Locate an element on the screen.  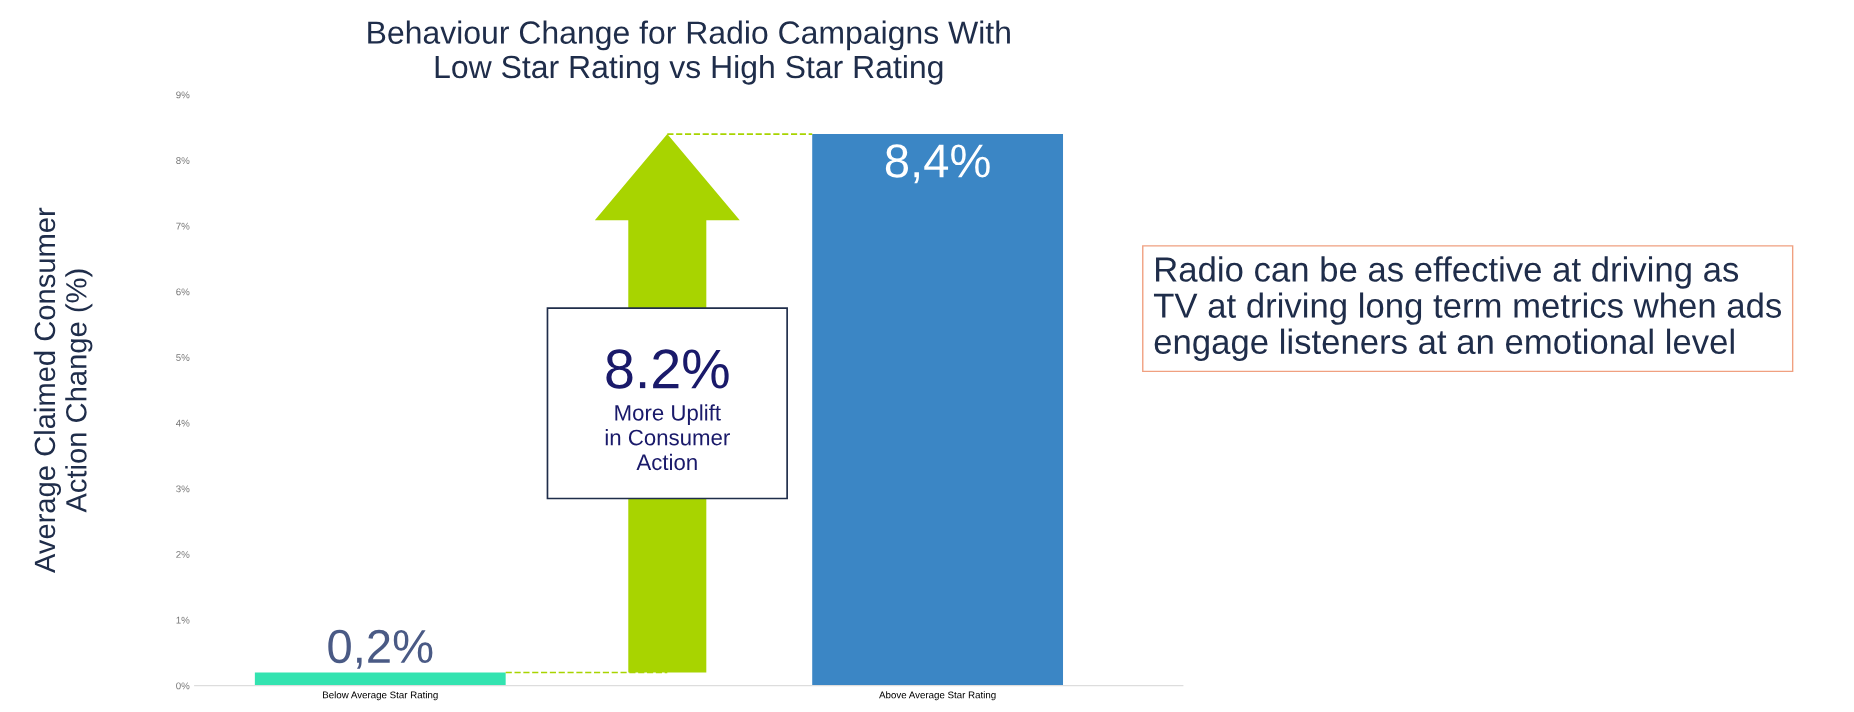
chart-title: Behaviour Change for Radio Campaigns With Low Star Rating vs High Star Rating is located at coordinates (689, 52).